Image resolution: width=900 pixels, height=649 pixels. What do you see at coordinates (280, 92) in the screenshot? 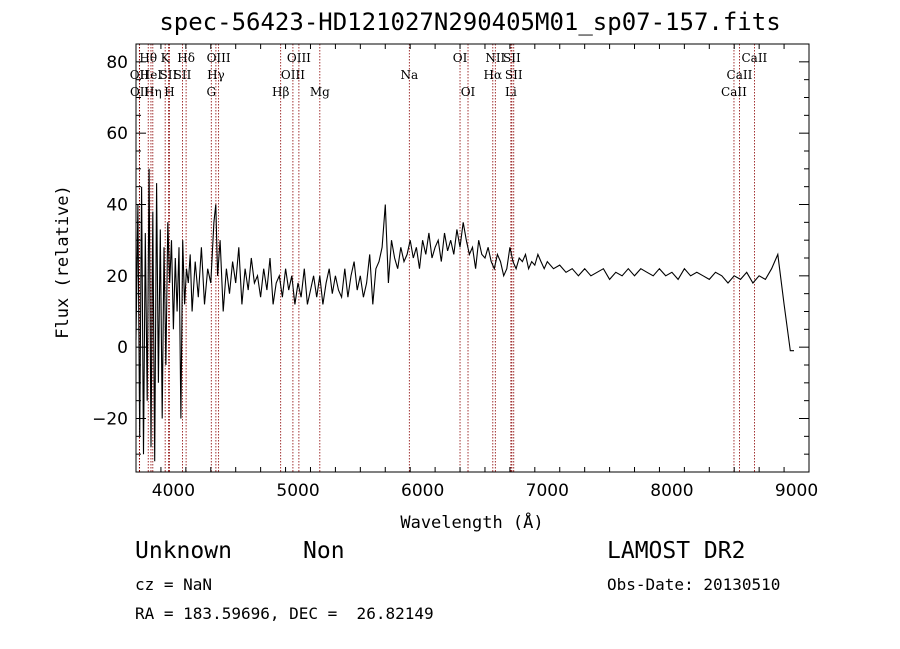
I see `line-marker-label-13: Hβ` at bounding box center [280, 92].